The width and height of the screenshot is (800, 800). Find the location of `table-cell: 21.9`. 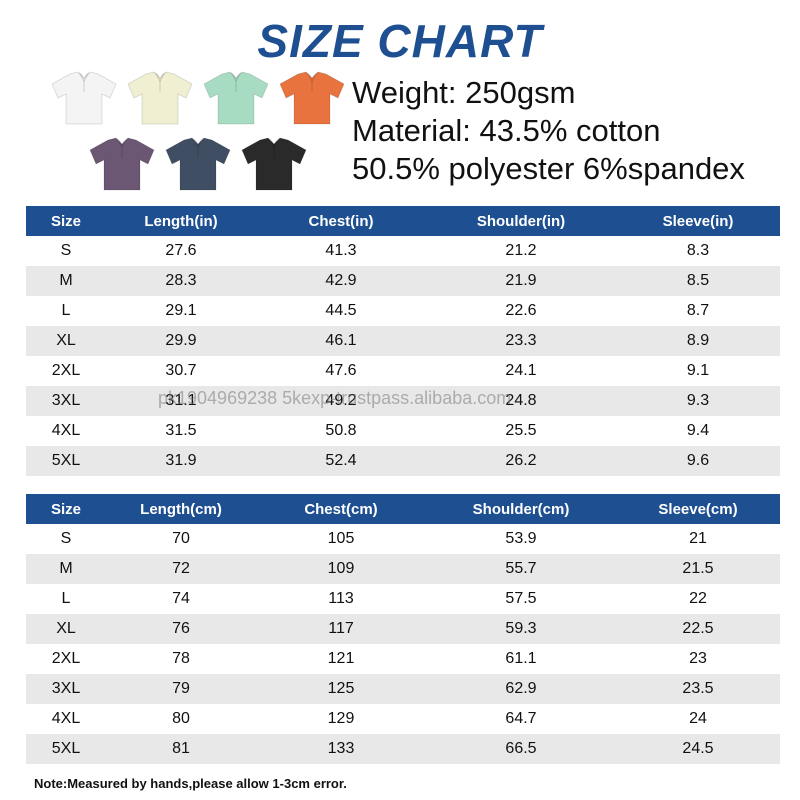

table-cell: 21.9 is located at coordinates (521, 280).